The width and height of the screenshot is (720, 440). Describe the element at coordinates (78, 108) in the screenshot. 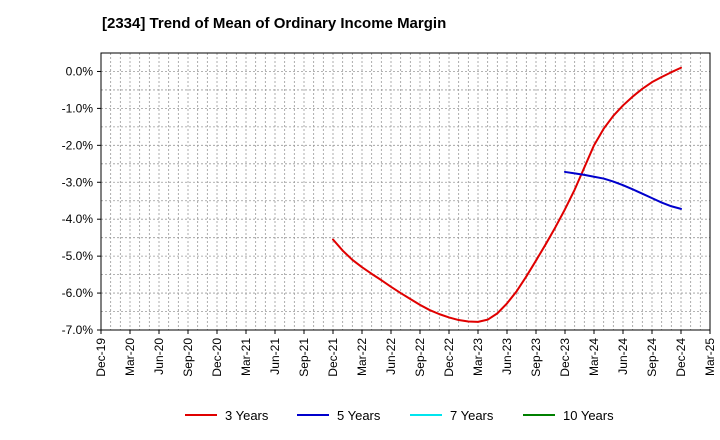

I see `y-tick-label: -1.0%` at that location.